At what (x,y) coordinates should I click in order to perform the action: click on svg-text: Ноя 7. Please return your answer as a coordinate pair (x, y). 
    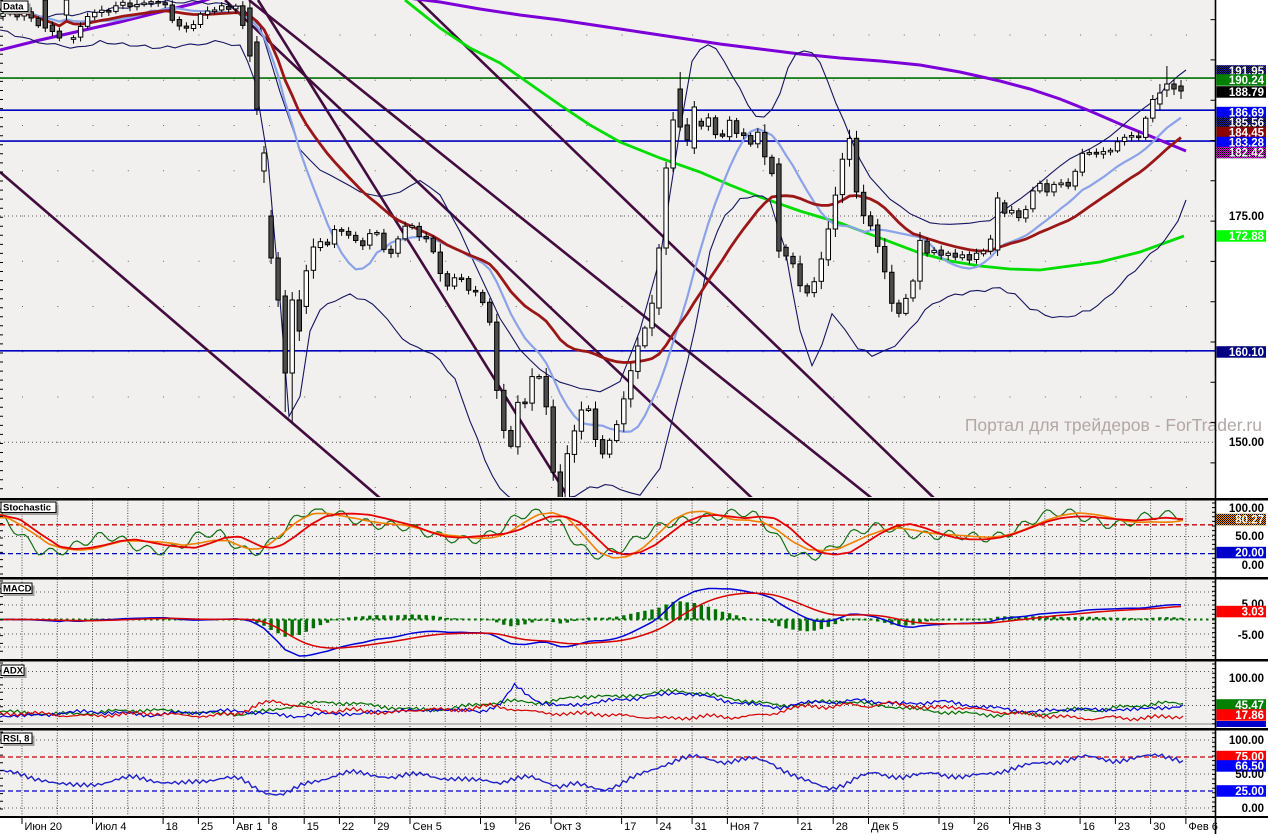
    Looking at the image, I should click on (744, 827).